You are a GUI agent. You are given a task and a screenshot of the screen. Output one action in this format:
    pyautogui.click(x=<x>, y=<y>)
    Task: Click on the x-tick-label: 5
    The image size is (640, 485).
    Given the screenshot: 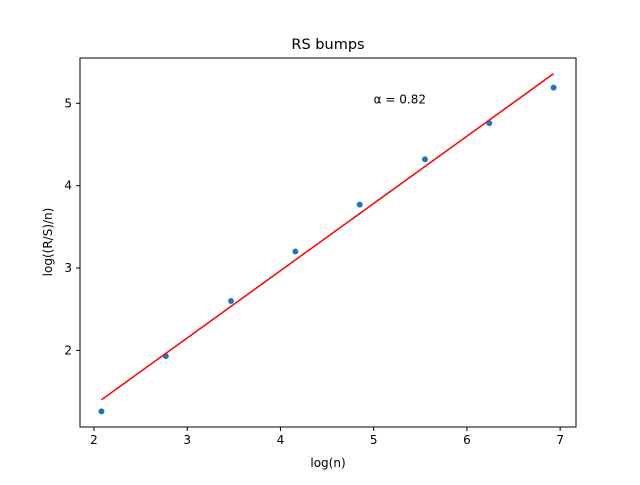 What is the action you would take?
    pyautogui.click(x=374, y=440)
    